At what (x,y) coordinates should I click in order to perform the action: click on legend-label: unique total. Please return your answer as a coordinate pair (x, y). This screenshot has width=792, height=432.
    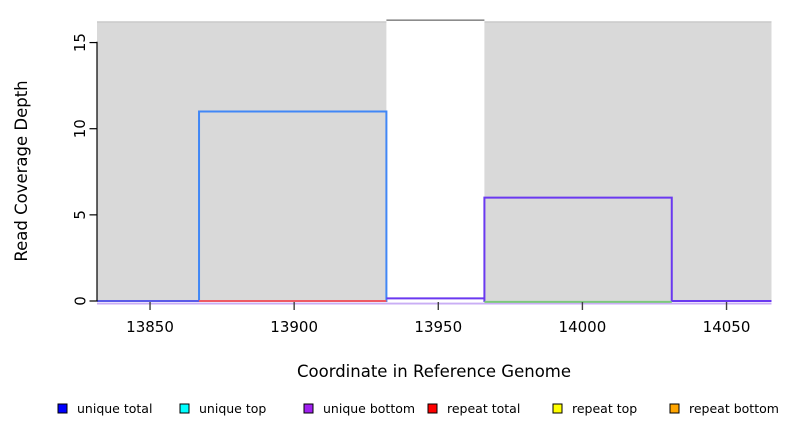
    Looking at the image, I should click on (114, 408).